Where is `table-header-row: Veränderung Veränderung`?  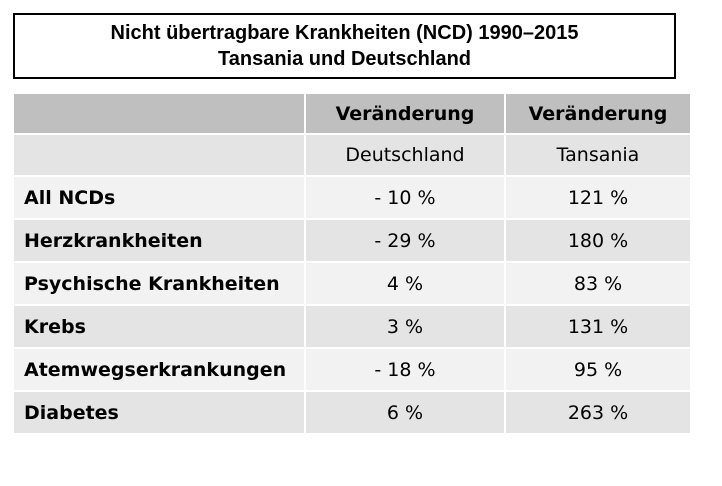
table-header-row: Veränderung Veränderung is located at coordinates (352, 114).